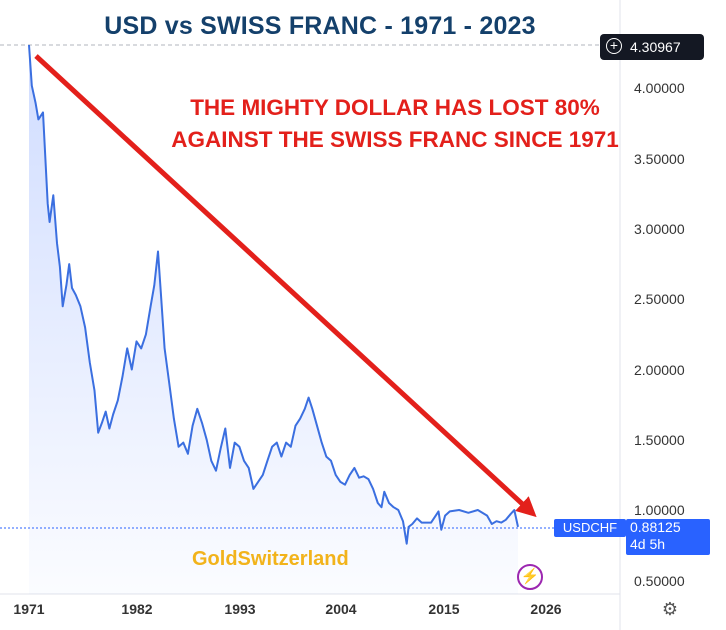  Describe the element at coordinates (648, 544) in the screenshot. I see `bar-countdown: 4d 5h` at that location.